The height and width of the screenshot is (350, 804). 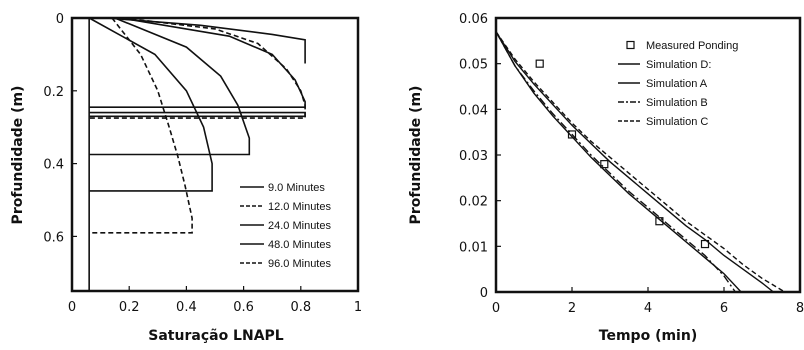 I want to click on right-y-tick-label: 0.01, so click(x=473, y=247).